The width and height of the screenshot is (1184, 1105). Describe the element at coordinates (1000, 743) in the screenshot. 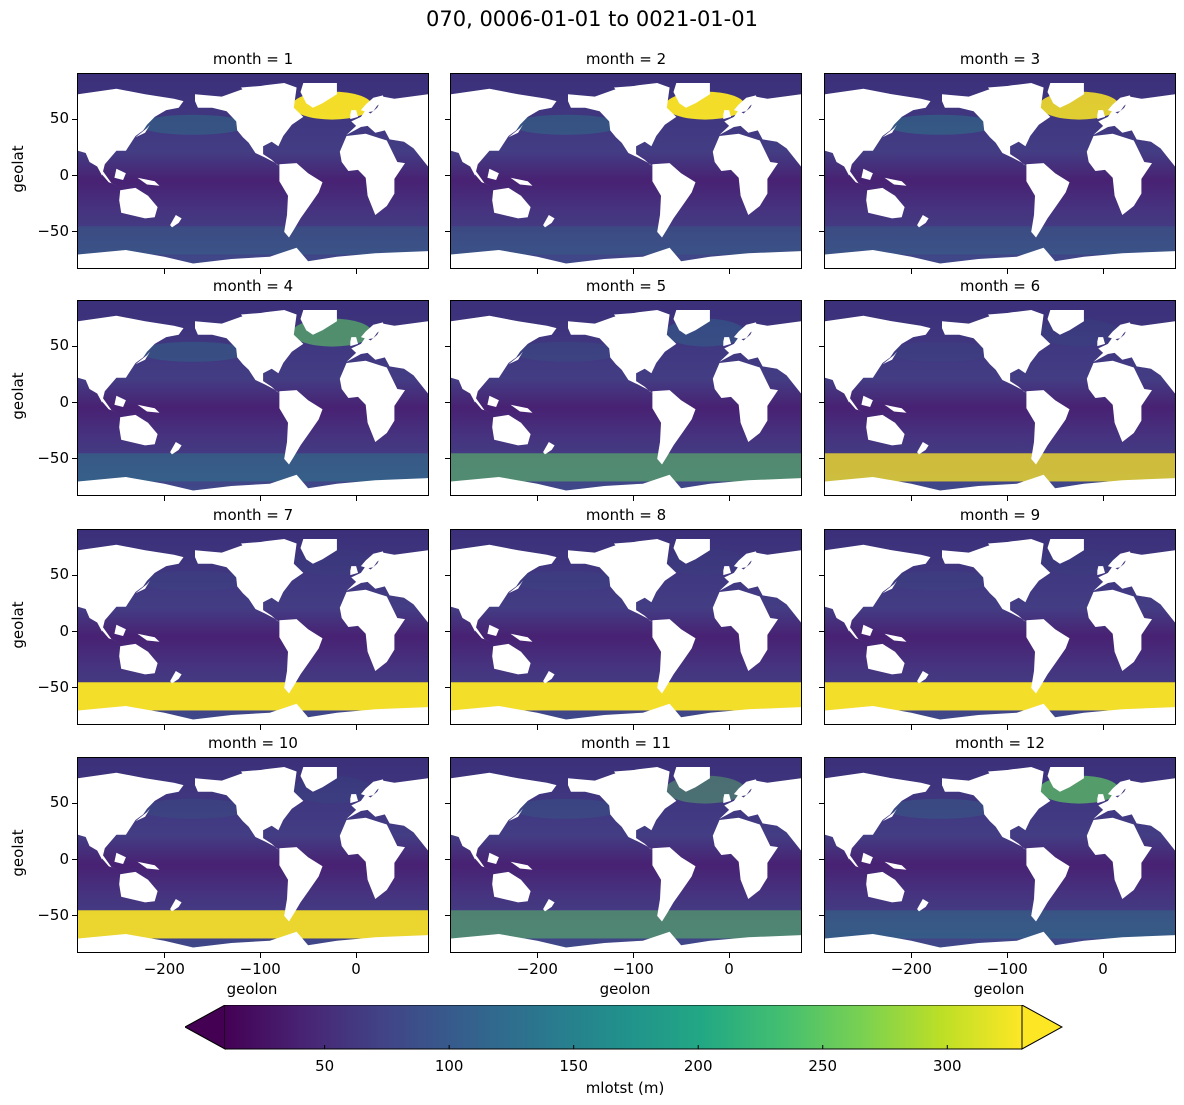

I see `panel-title: month = 12` at that location.